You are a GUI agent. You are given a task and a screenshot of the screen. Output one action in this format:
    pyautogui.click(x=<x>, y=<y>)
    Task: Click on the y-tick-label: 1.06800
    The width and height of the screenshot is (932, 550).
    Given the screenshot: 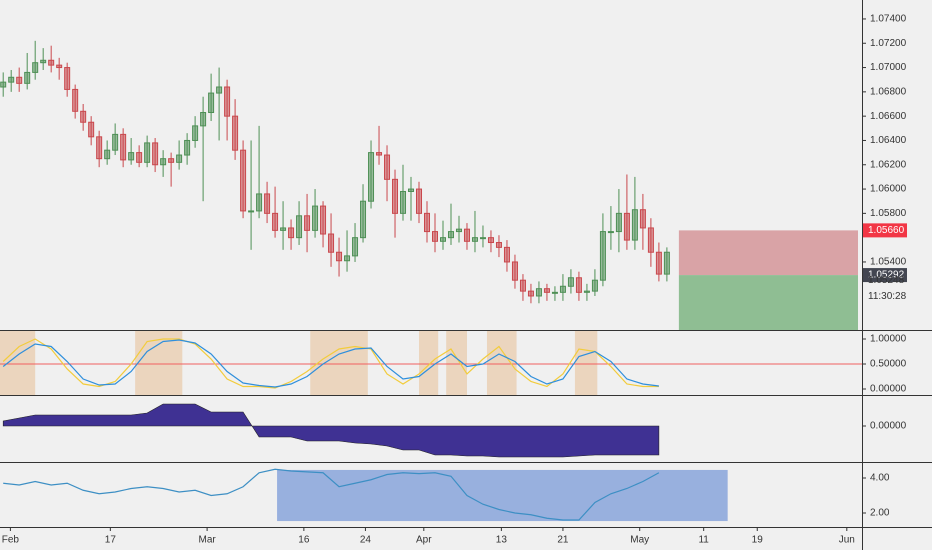 What is the action you would take?
    pyautogui.click(x=888, y=91)
    